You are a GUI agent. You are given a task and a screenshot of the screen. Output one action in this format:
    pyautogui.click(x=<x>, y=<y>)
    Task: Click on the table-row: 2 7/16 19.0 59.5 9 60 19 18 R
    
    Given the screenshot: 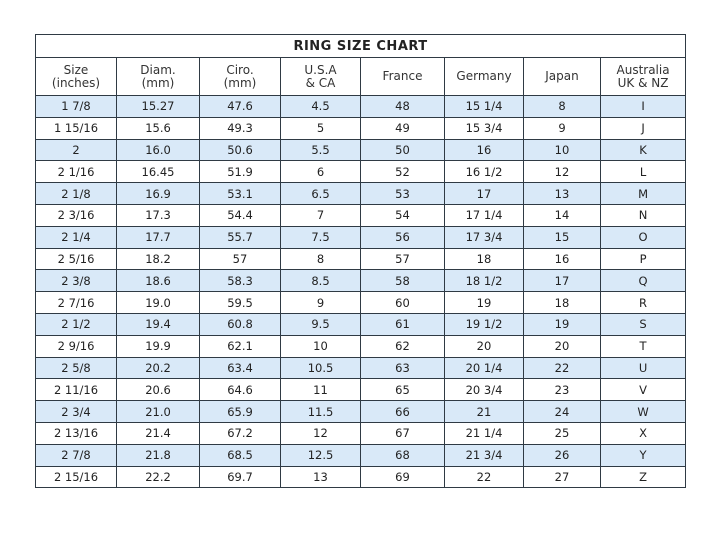 What is the action you would take?
    pyautogui.click(x=361, y=302)
    